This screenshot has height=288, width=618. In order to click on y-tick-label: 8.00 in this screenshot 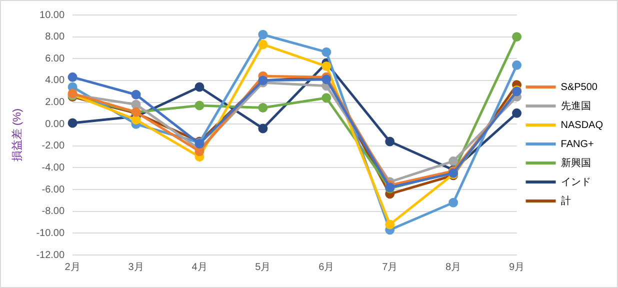, I will do `click(55, 37)`.